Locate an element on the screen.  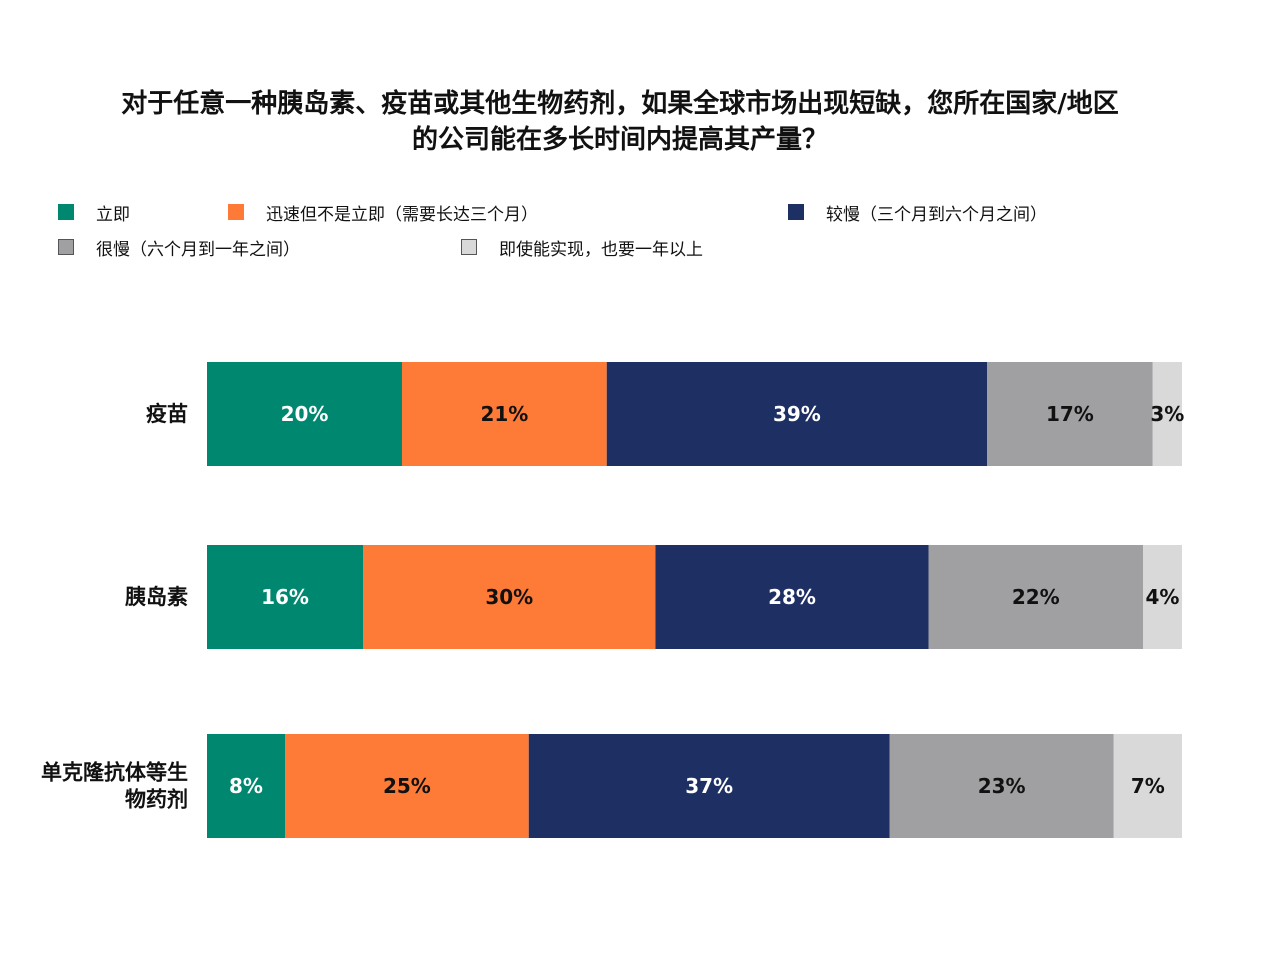
data-label: 25% is located at coordinates (407, 786).